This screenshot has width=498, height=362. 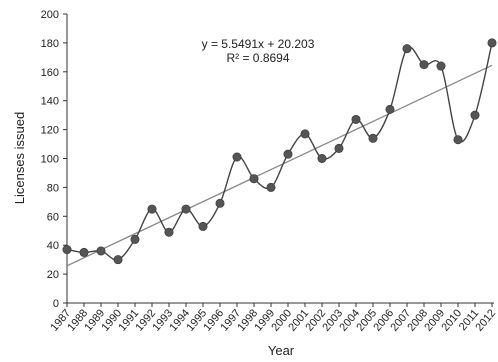 I want to click on y-tick-label: 100, so click(x=50, y=160).